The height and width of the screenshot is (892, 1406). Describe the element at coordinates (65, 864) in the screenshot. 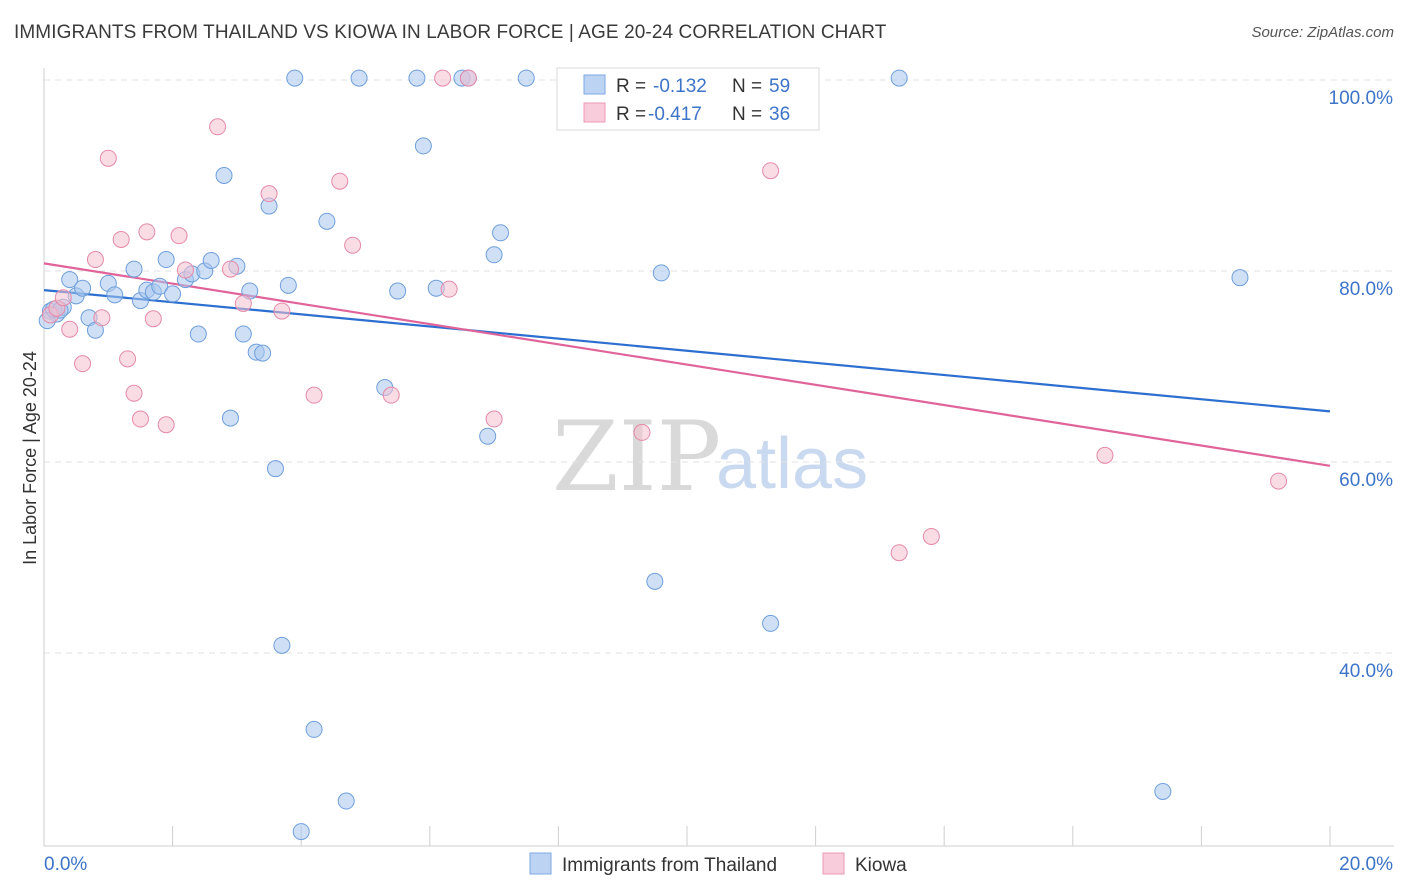

I see `x-tick-label-min: 0.0%` at that location.